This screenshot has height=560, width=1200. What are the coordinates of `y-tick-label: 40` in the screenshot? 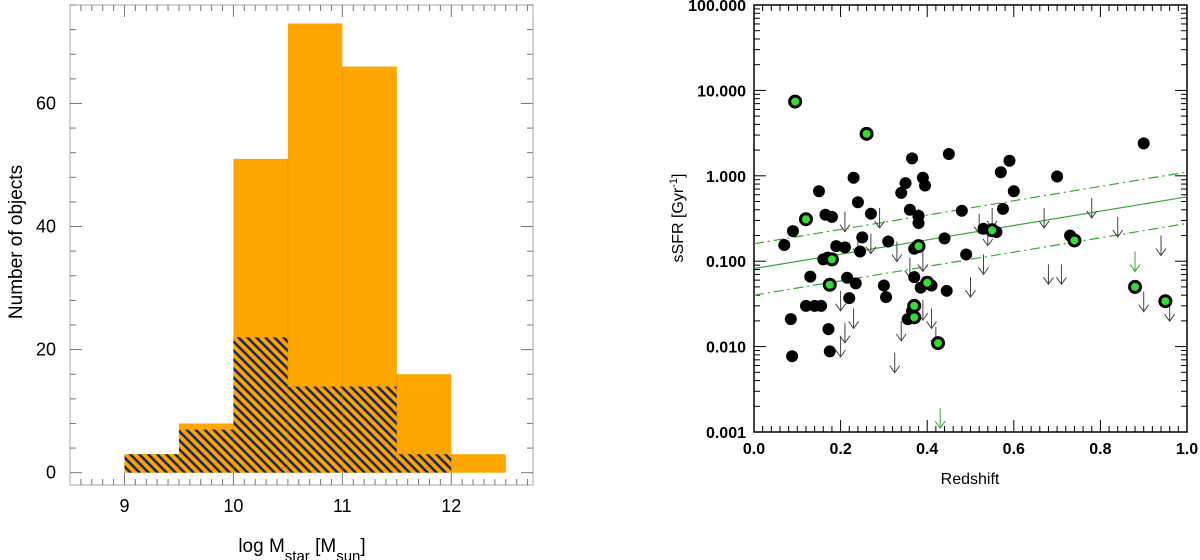 It's located at (46, 227).